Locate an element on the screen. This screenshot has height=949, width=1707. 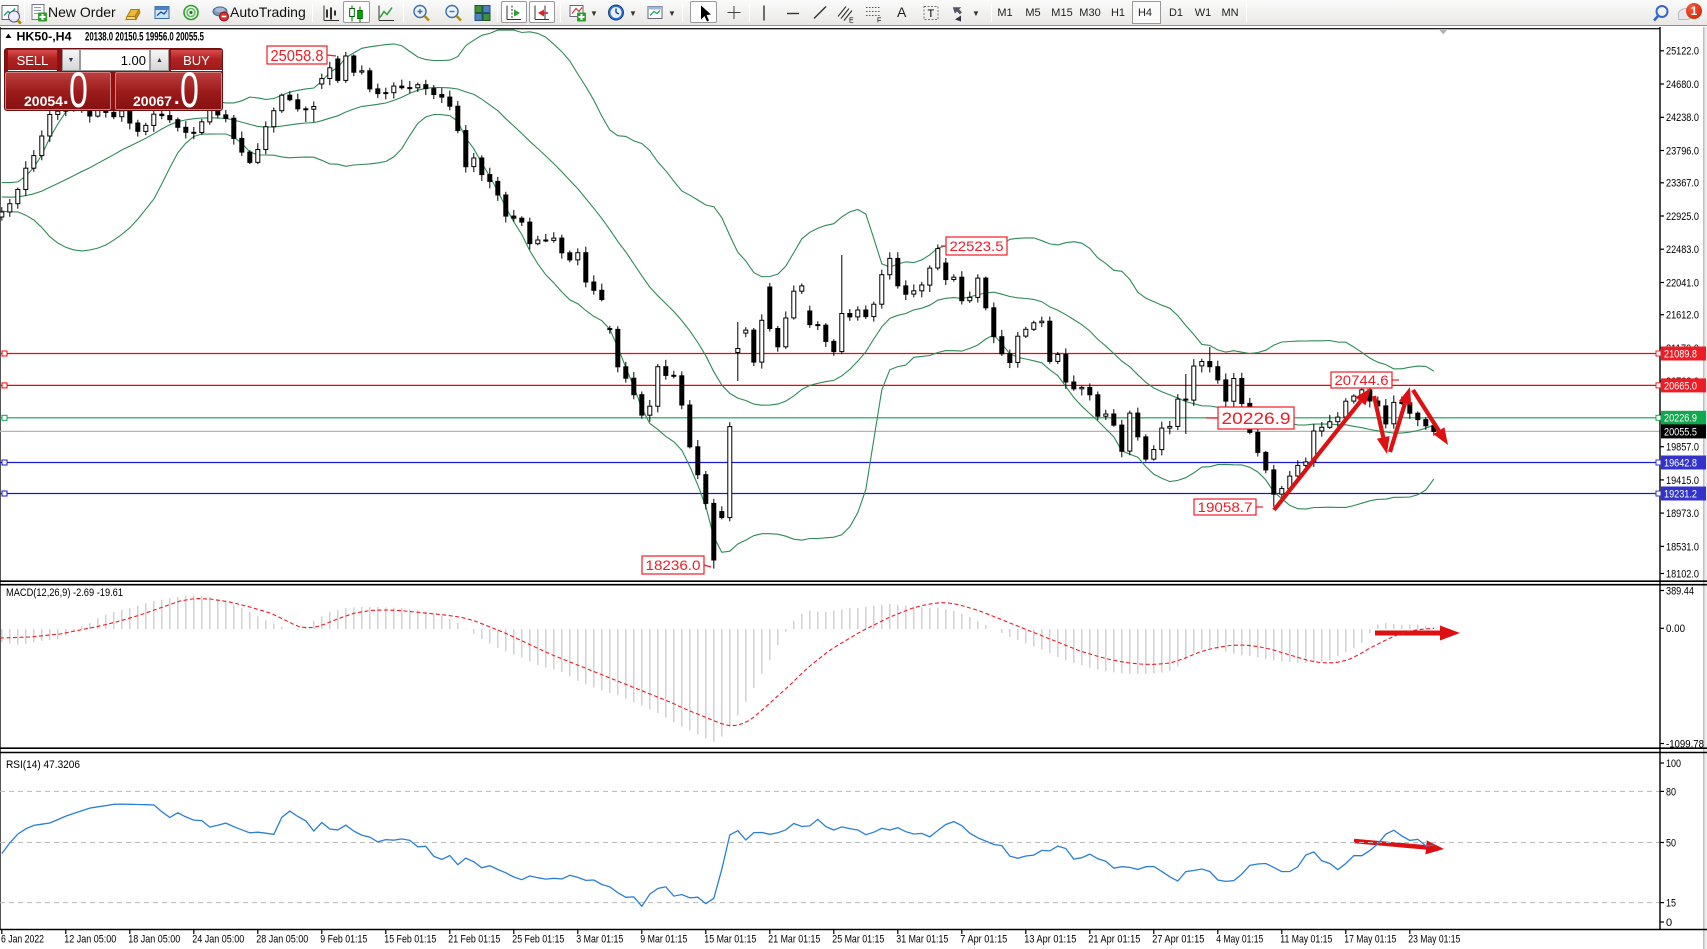
svg-text: 18973.0 is located at coordinates (1682, 514).